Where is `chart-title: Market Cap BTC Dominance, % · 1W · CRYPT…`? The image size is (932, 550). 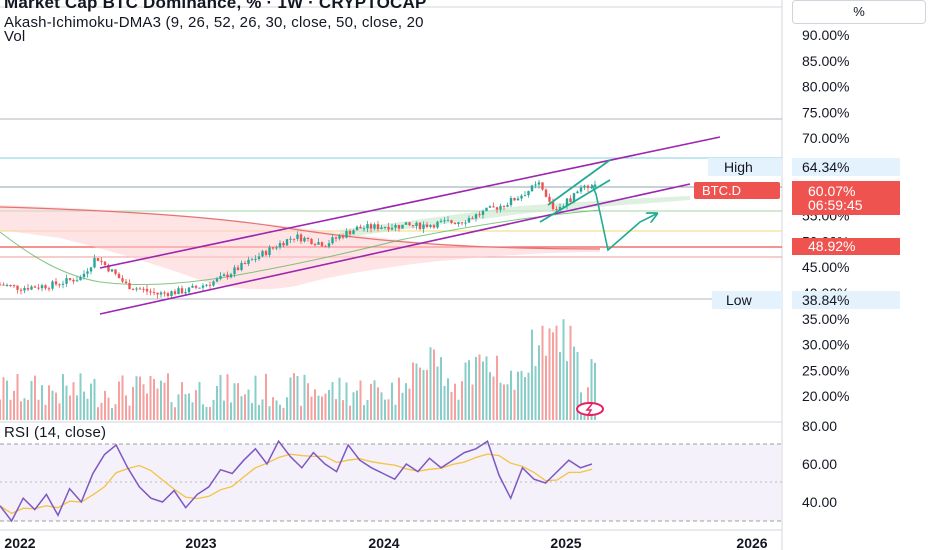 chart-title: Market Cap BTC Dominance, % · 1W · CRYPT… is located at coordinates (215, 6).